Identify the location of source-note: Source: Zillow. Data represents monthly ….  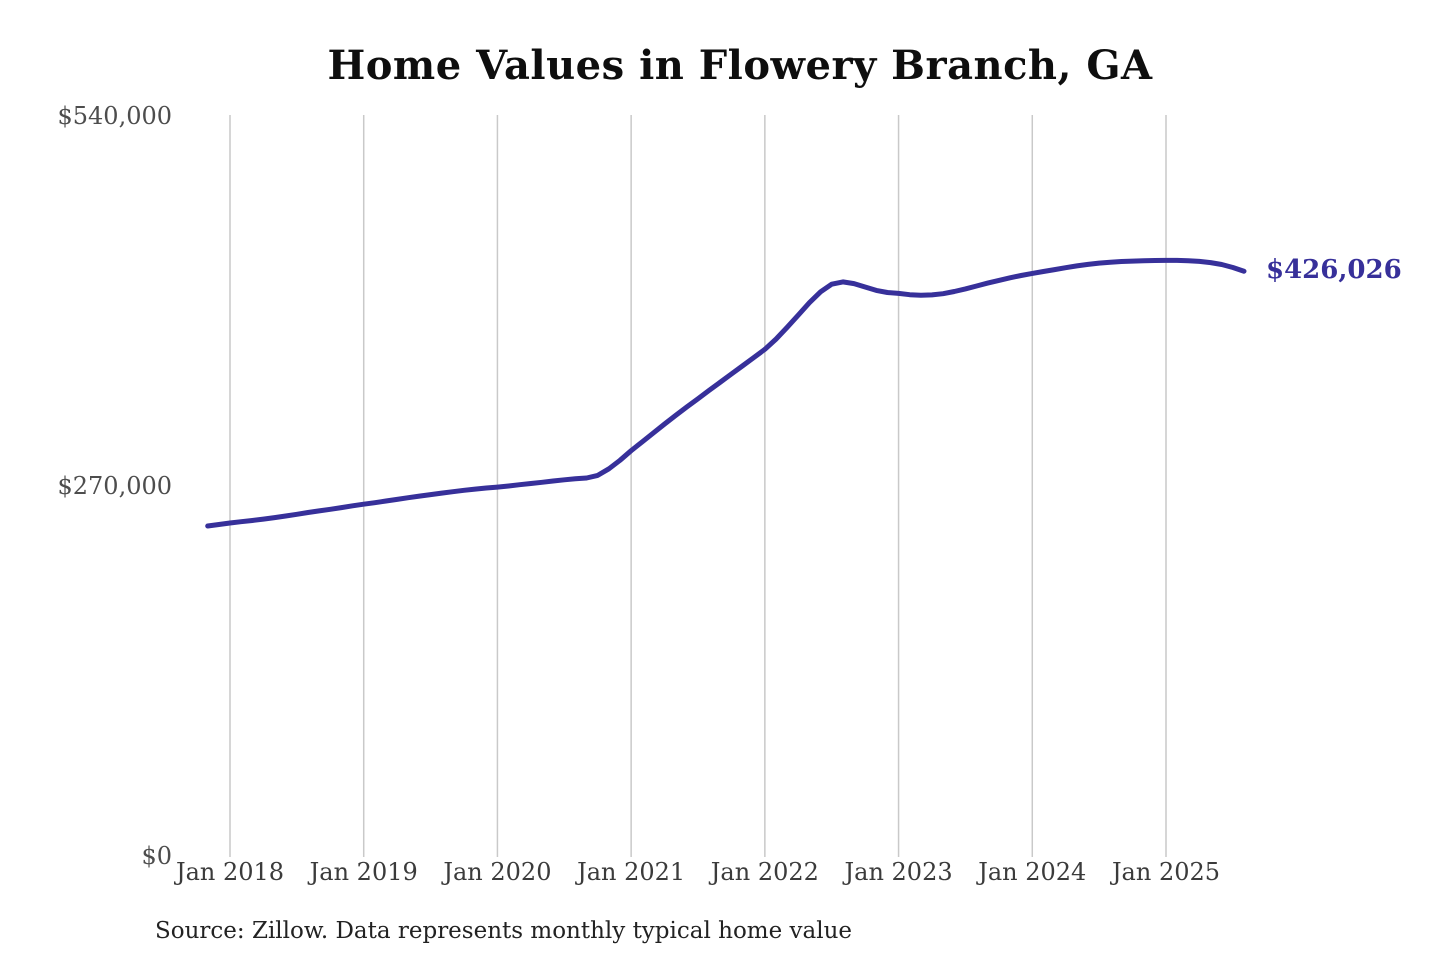
(504, 931).